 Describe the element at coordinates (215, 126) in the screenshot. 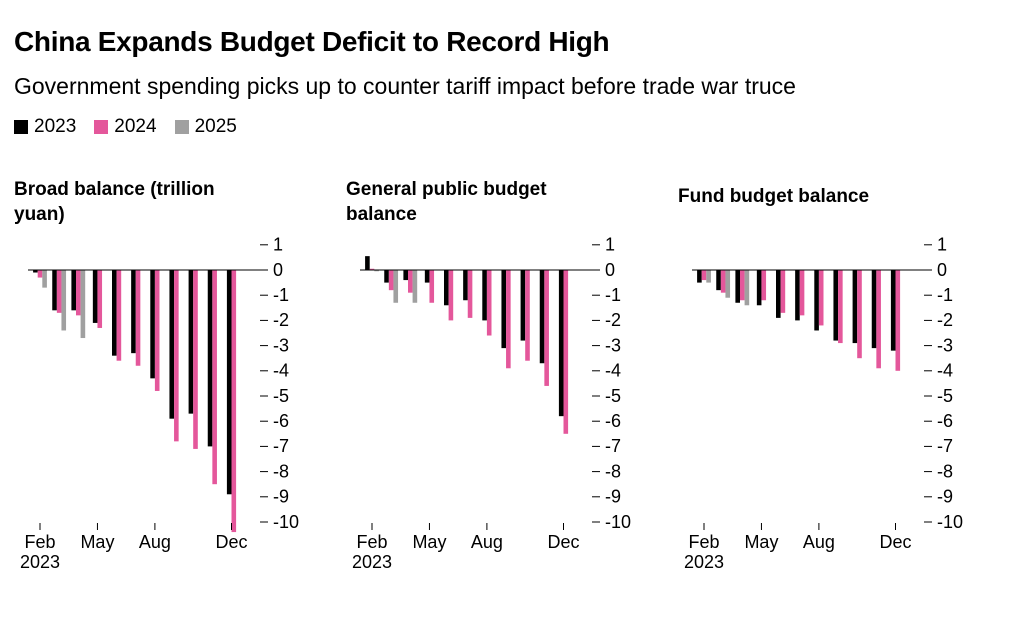

I see `legend-label: 2025` at that location.